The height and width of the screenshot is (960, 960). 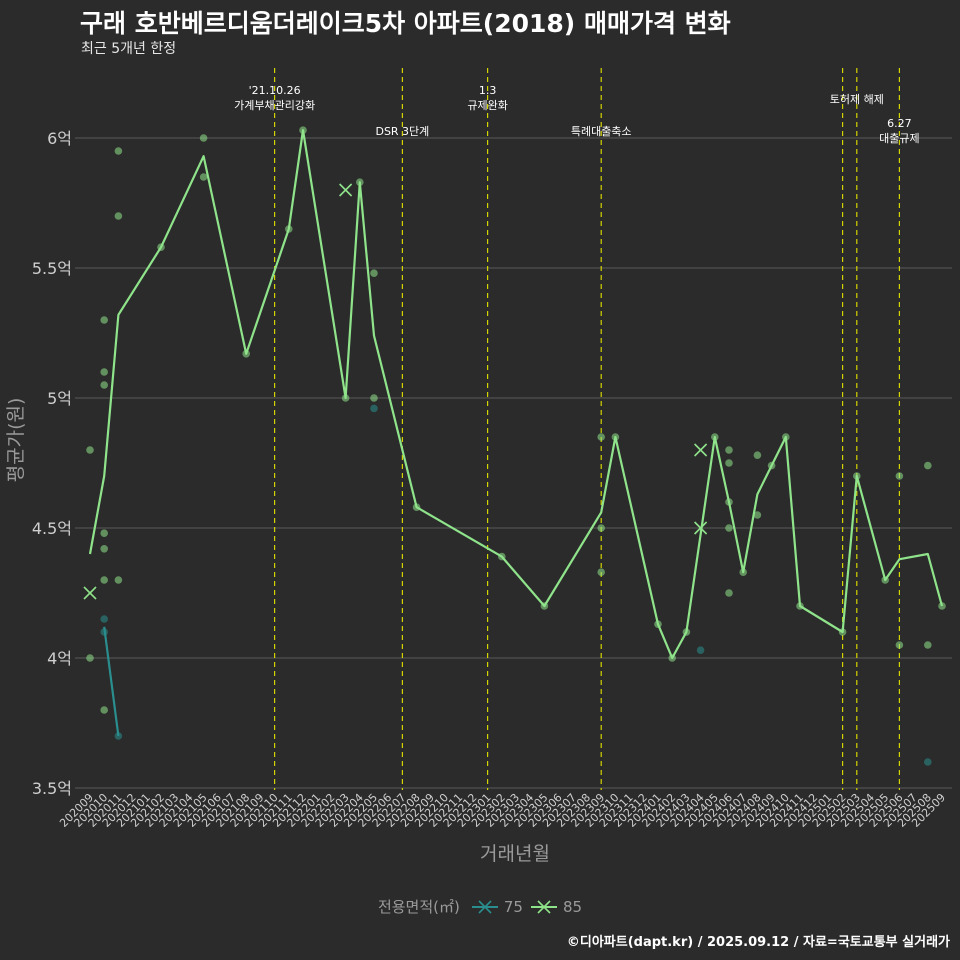 I want to click on legend: 전용면적(㎡) 75 85, so click(x=480, y=906).